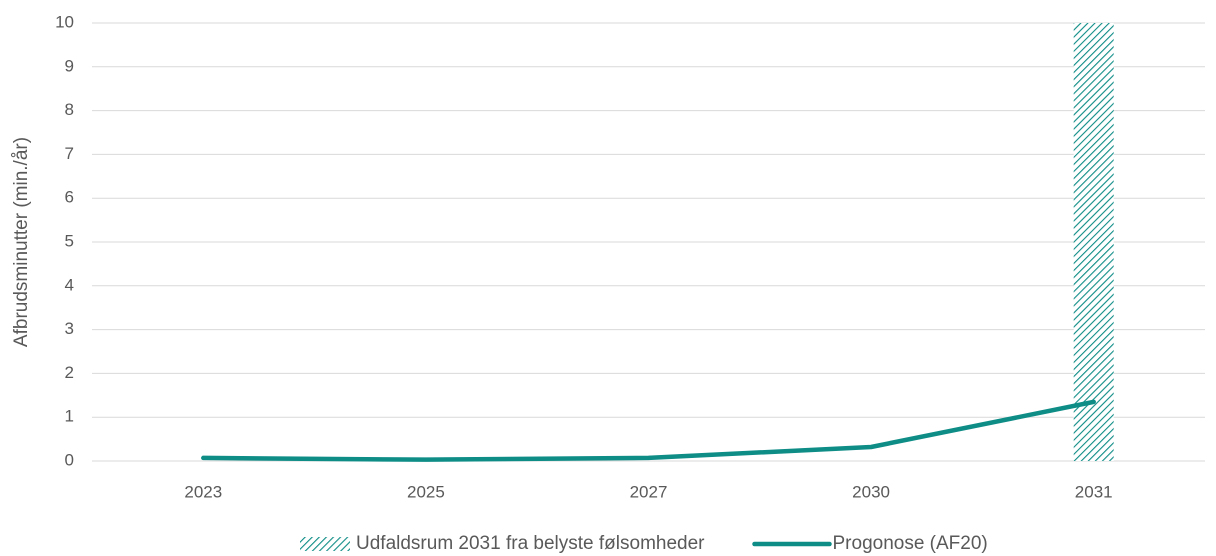 The height and width of the screenshot is (556, 1216). I want to click on y-tick-label: 4, so click(69, 284).